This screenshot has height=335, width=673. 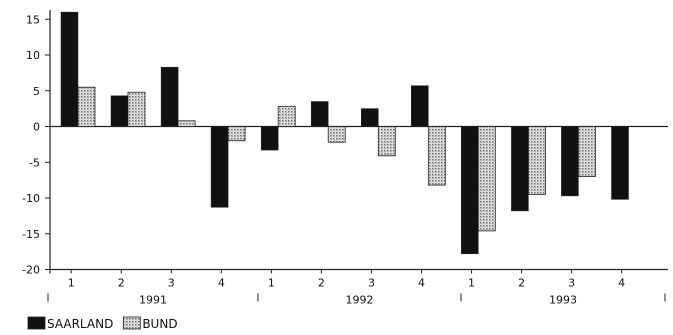 I want to click on y-tick-label: 10, so click(x=33, y=55).